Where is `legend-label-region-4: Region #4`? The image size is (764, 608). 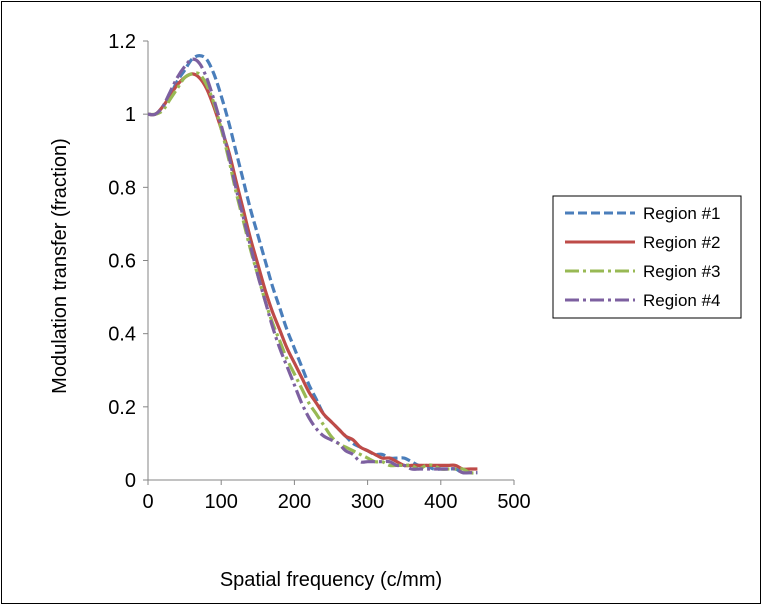 legend-label-region-4: Region #4 is located at coordinates (682, 300).